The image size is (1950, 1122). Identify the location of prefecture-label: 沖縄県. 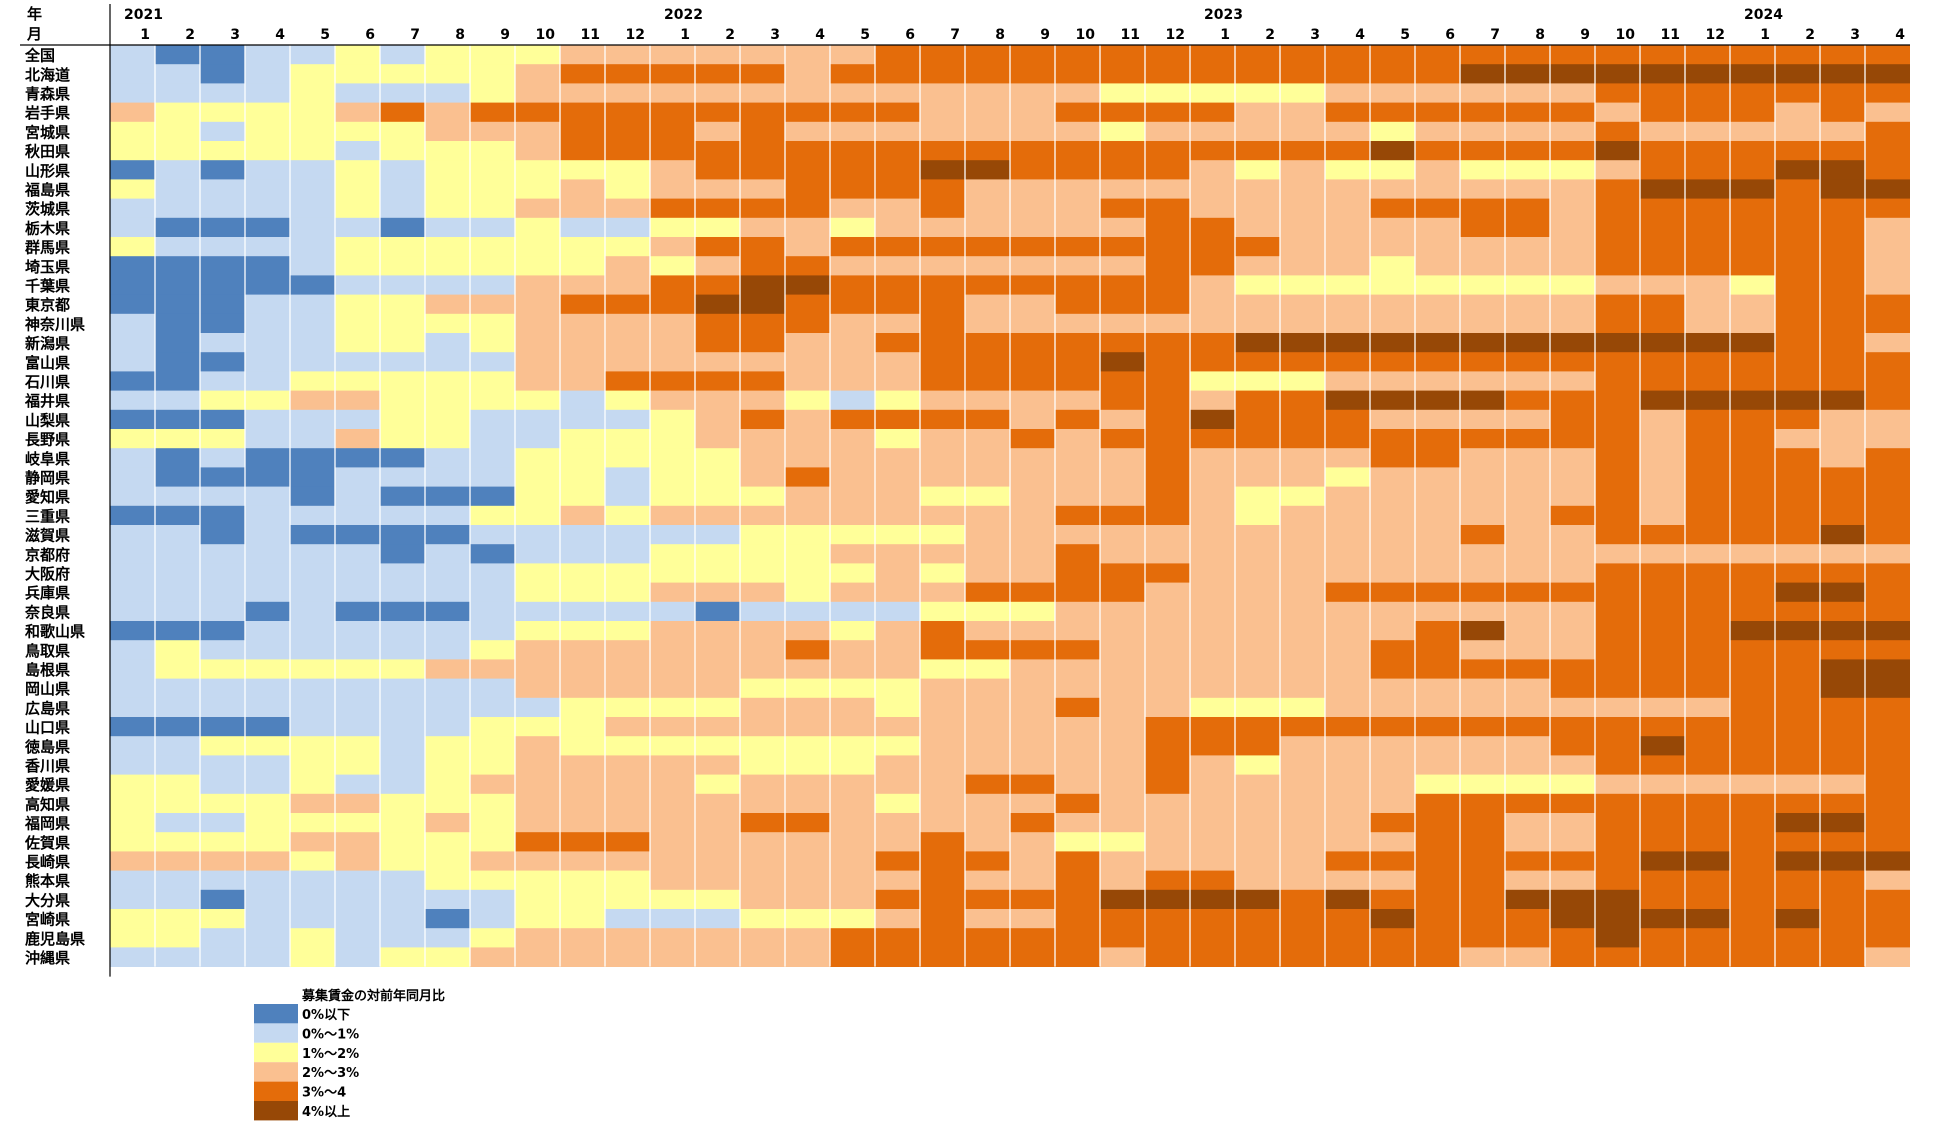
(47, 958).